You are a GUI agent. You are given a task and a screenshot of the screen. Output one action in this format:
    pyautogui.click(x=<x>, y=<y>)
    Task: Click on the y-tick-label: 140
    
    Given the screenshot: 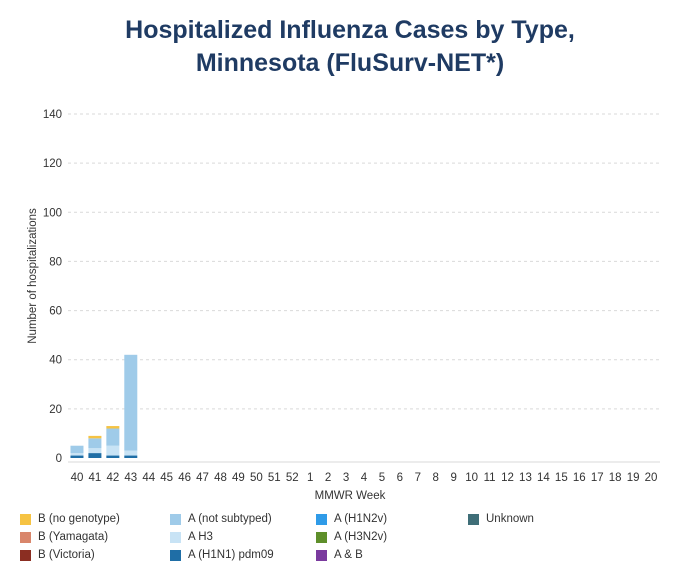 What is the action you would take?
    pyautogui.click(x=52, y=115)
    